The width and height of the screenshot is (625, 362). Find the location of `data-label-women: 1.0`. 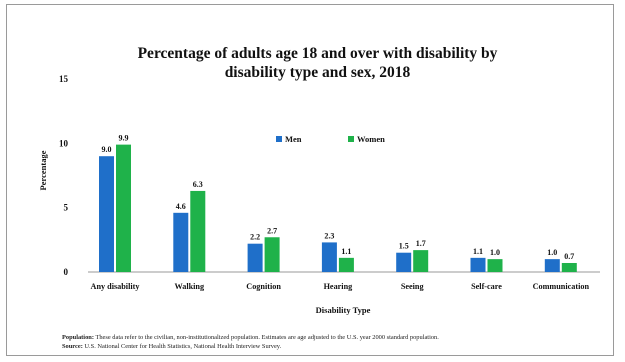

data-label-women: 1.0 is located at coordinates (495, 252).